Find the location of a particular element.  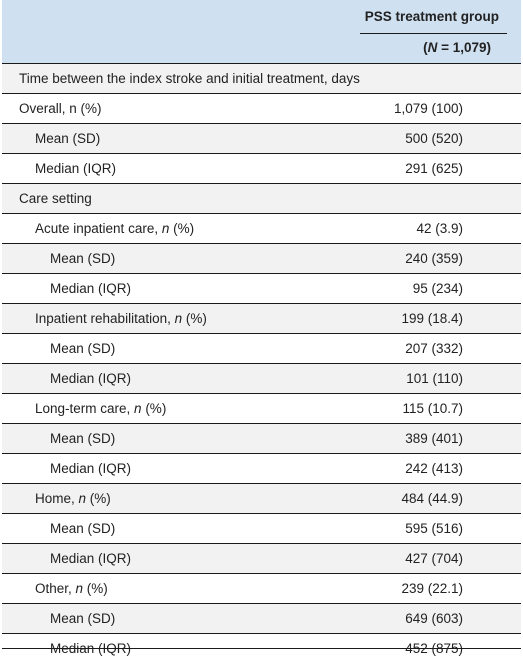

row-value: 484 (44.9) is located at coordinates (432, 498).